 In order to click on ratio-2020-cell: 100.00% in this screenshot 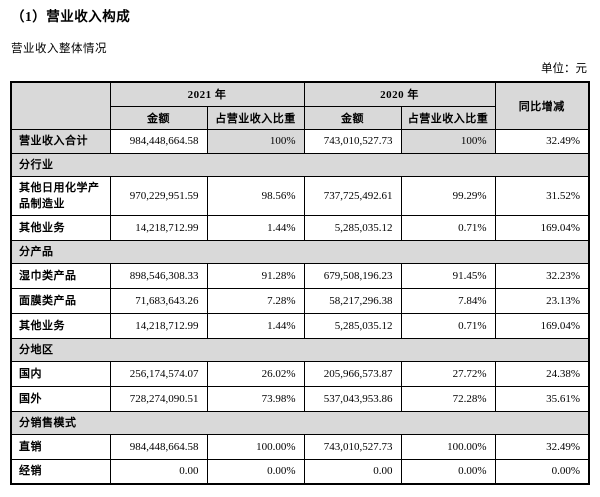, I will do `click(448, 446)`.